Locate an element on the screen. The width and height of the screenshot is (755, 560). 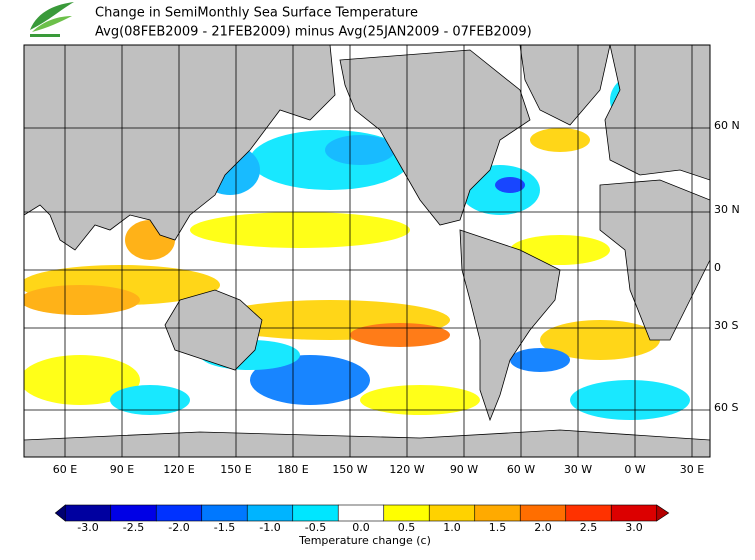
lon-label: 0 W is located at coordinates (634, 469).